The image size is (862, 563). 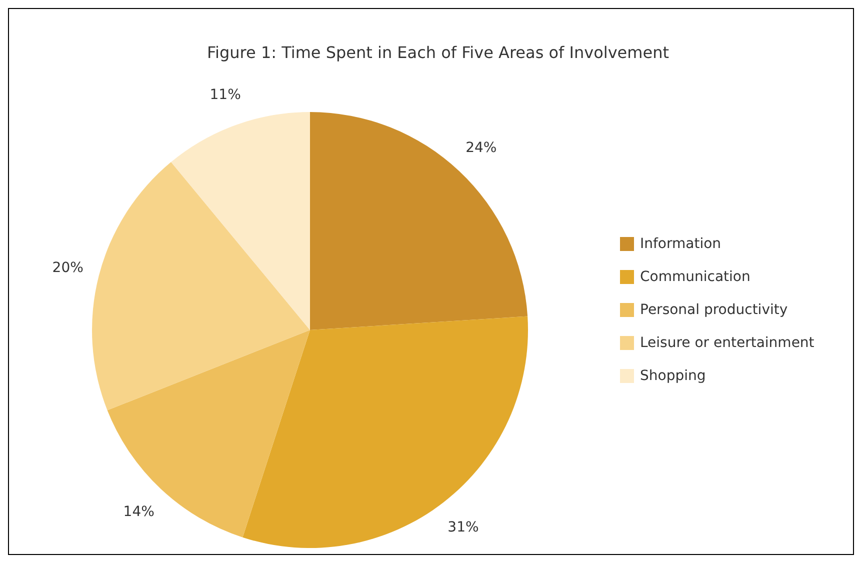 I want to click on legend-label: Communication, so click(x=695, y=277).